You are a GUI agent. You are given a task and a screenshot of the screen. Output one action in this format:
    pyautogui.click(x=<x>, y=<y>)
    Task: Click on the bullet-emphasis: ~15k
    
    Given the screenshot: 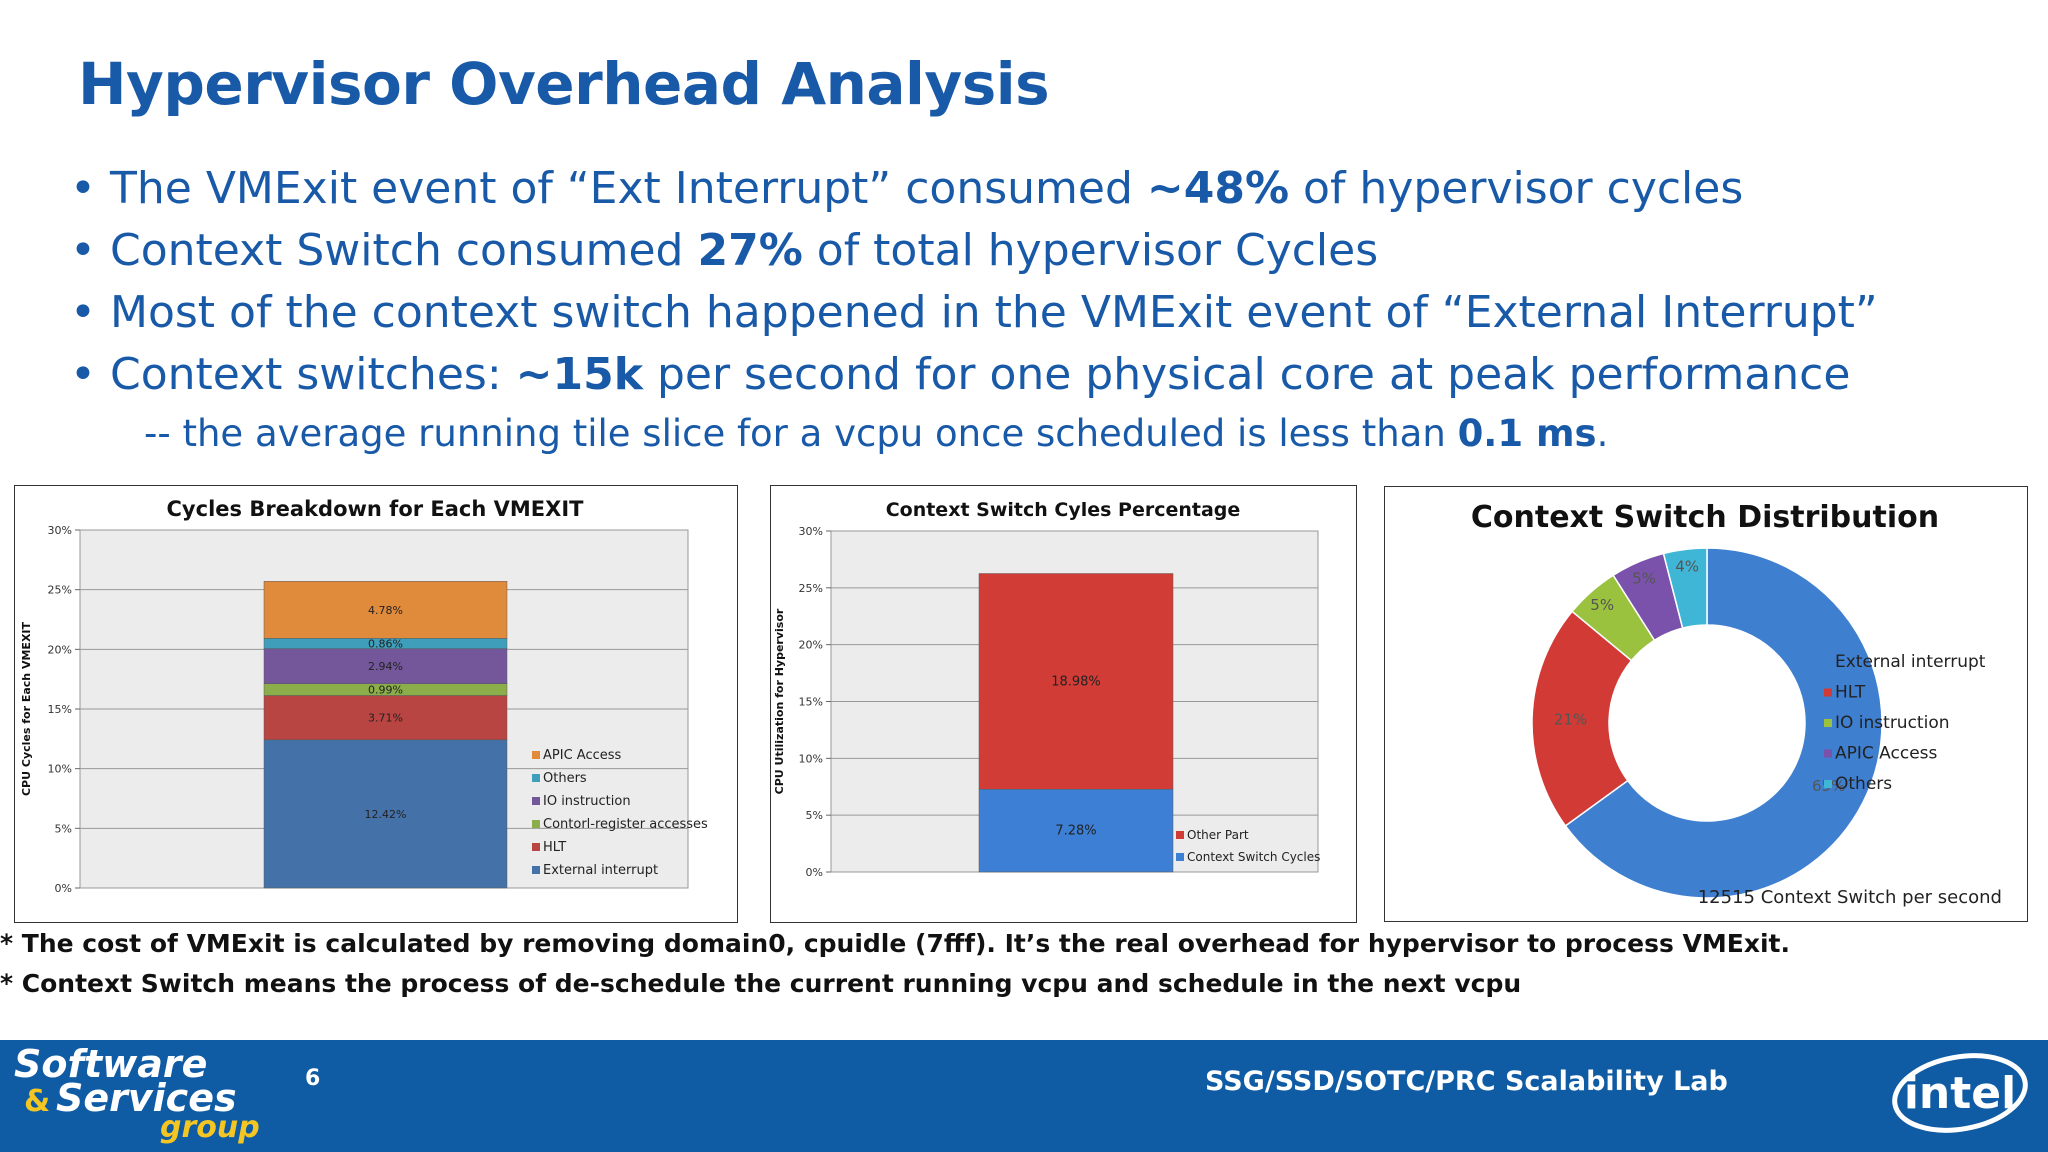 What is the action you would take?
    pyautogui.click(x=579, y=374)
    